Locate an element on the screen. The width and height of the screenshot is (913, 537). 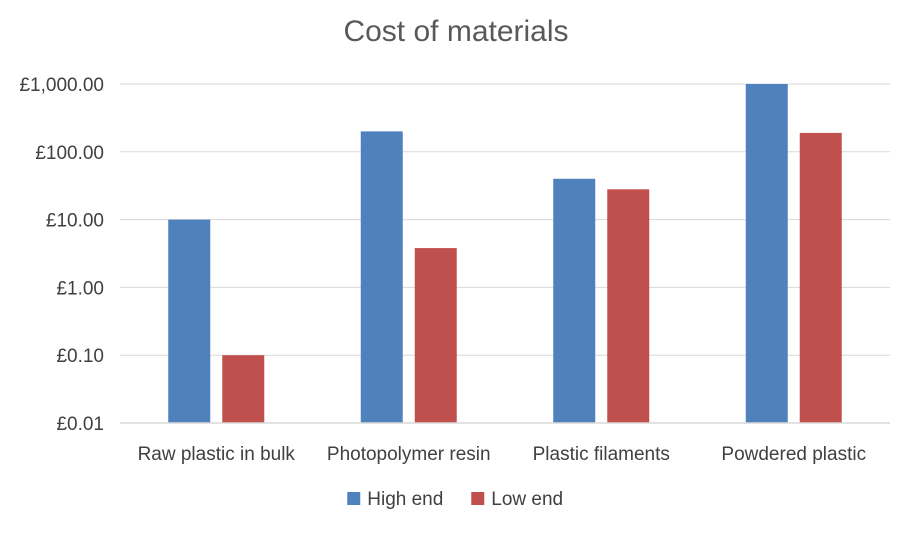
y-tick-label: £1,000.00 is located at coordinates (61, 85).